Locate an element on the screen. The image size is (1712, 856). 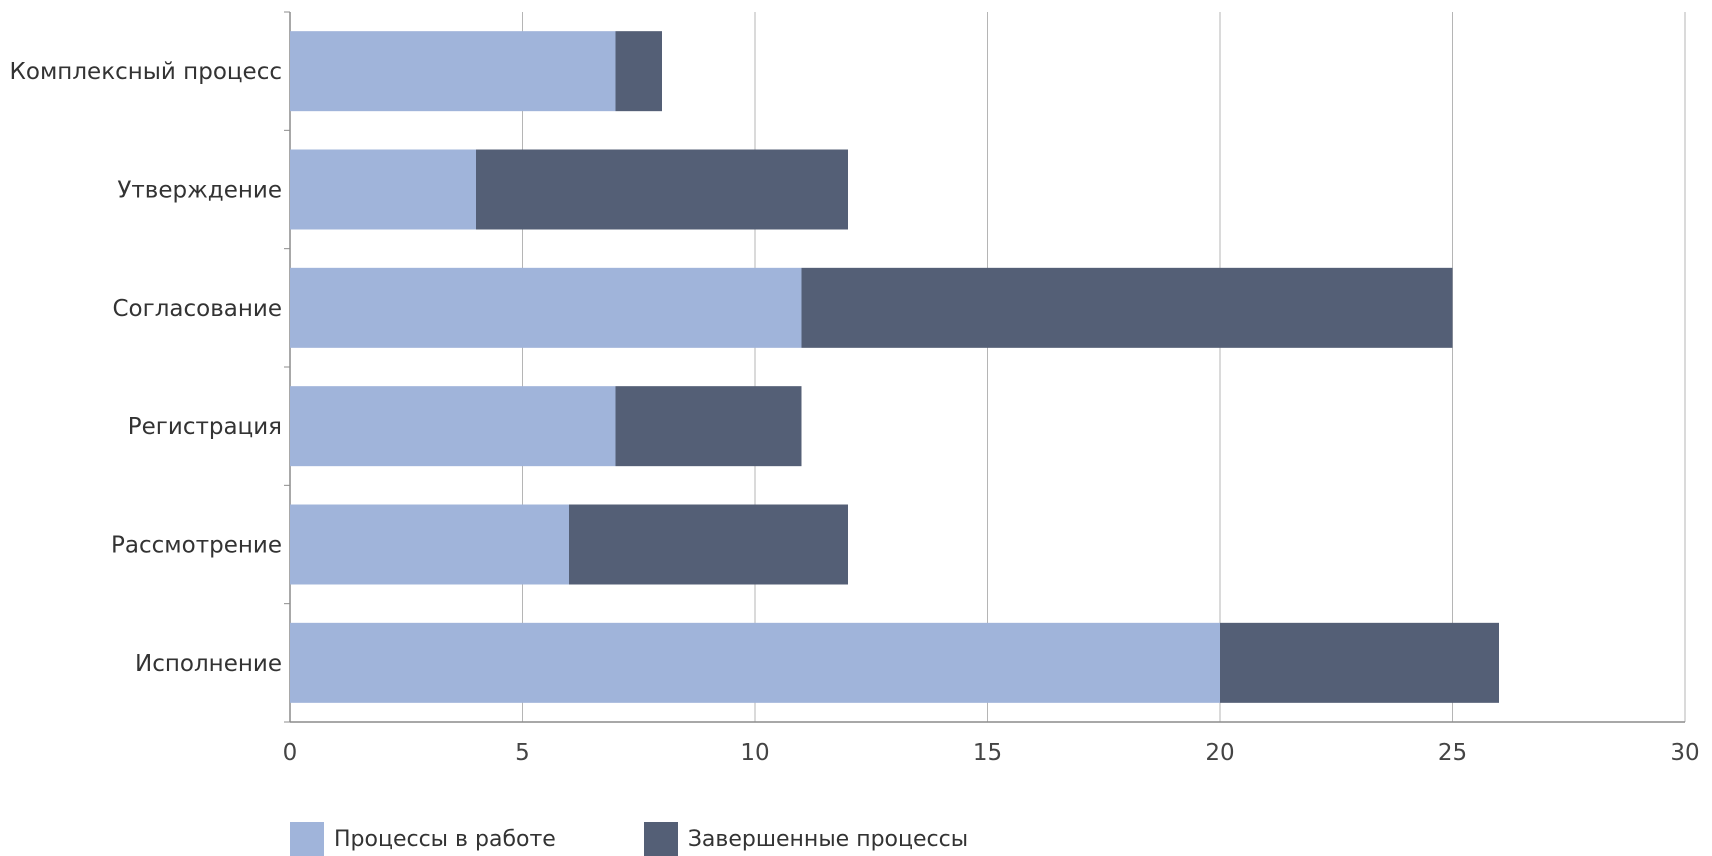
category-label-3: Регистрация is located at coordinates (205, 427).